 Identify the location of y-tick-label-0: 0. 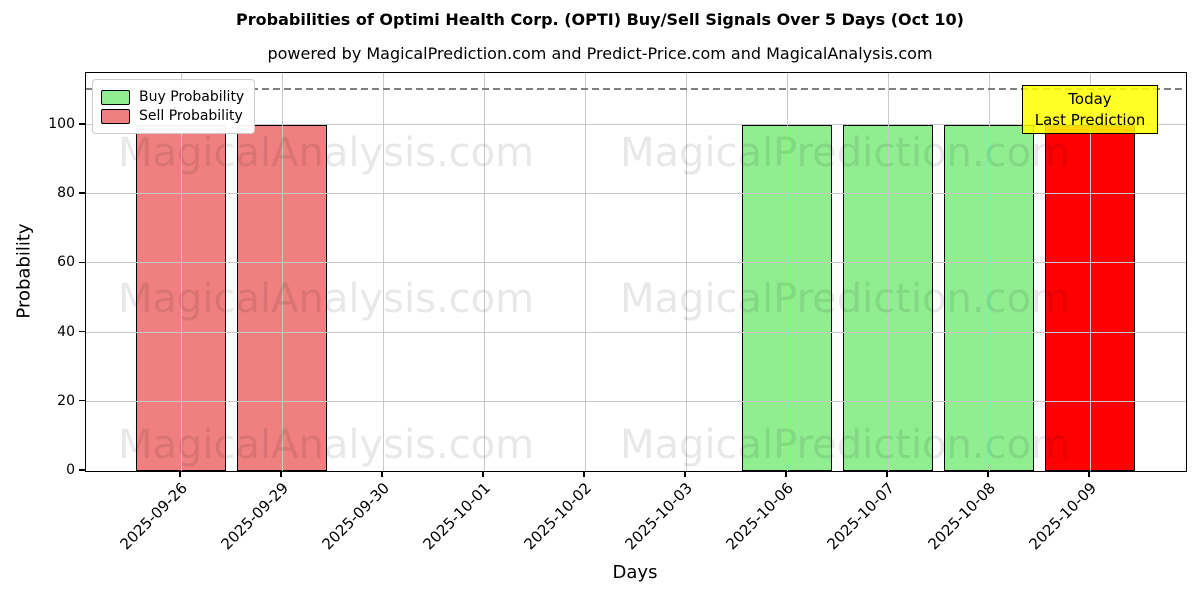
(70, 470).